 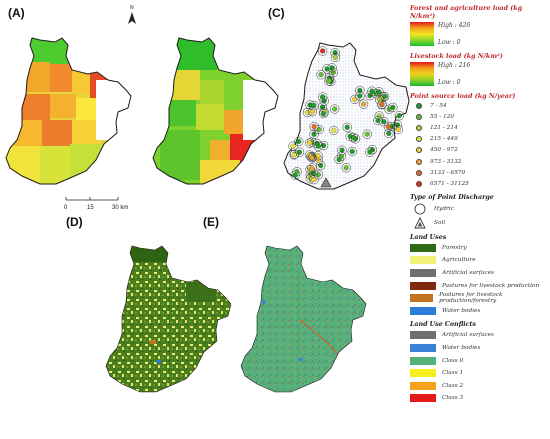 I want to click on point-class-label: 121 - 214, so click(x=444, y=127).